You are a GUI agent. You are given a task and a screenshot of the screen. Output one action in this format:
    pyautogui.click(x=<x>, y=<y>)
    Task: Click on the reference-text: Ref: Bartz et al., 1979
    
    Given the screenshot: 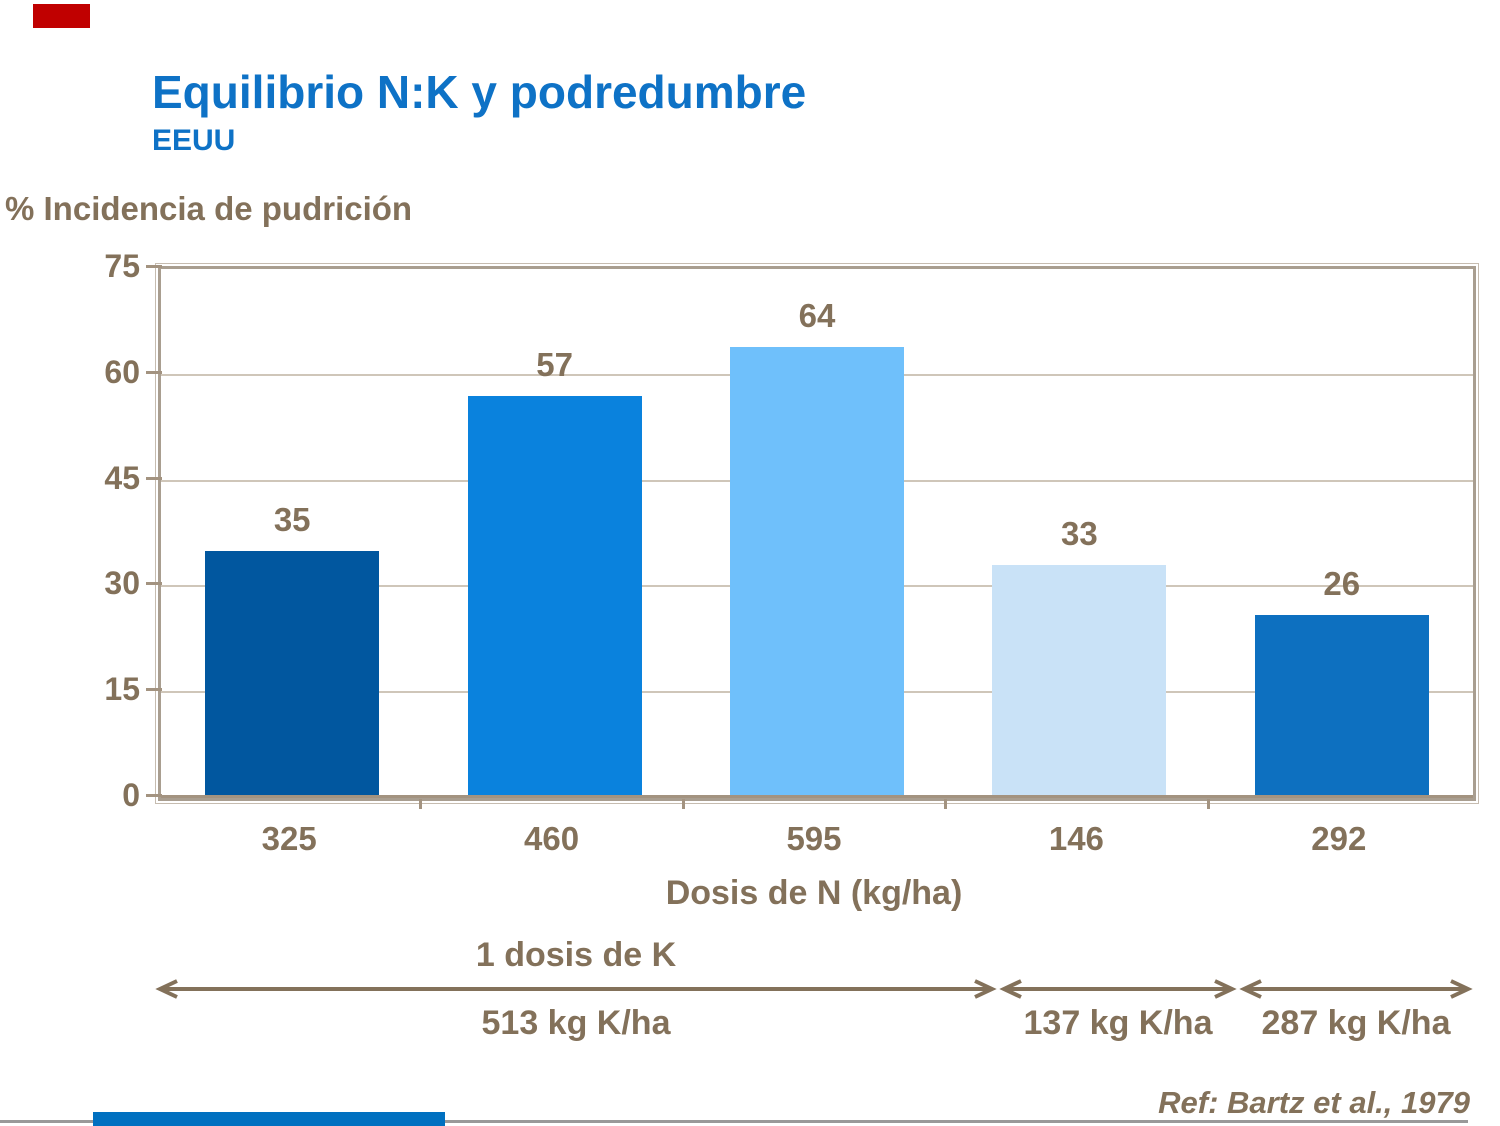 What is the action you would take?
    pyautogui.click(x=1314, y=1102)
    